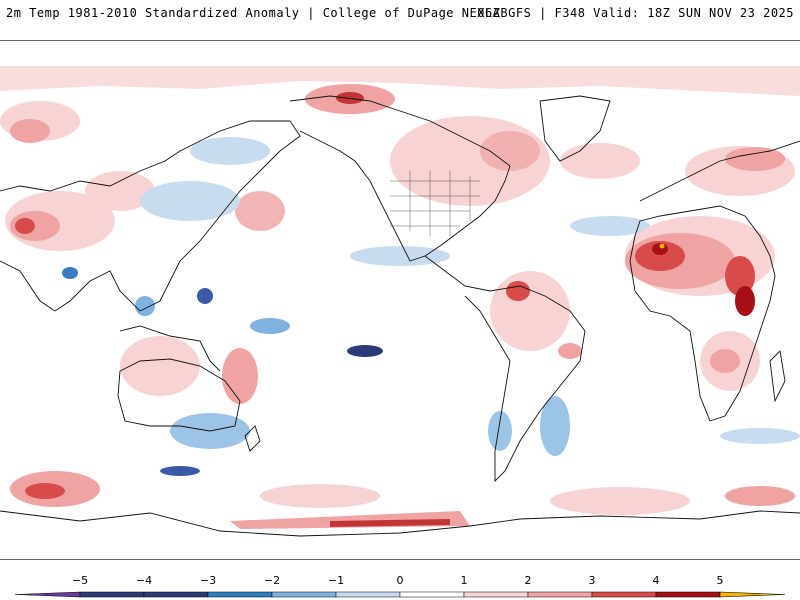 Image resolution: width=800 pixels, height=600 pixels. Describe the element at coordinates (528, 580) in the screenshot. I see `legend-tick-label: 2` at that location.